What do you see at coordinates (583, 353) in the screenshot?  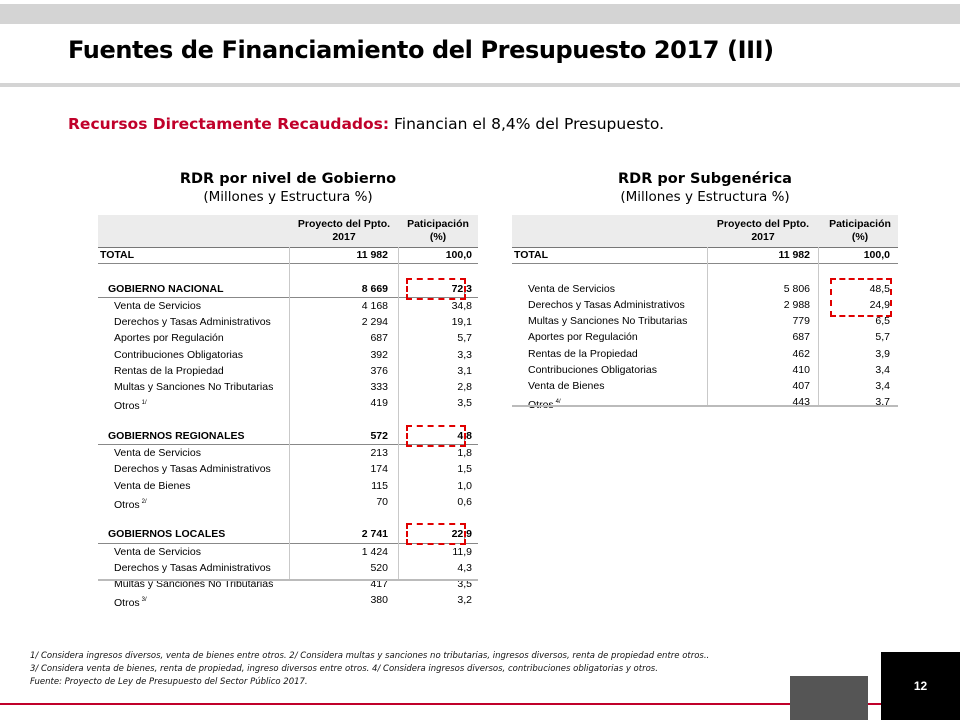 I see `row-label: Rentas de la Propiedad` at bounding box center [583, 353].